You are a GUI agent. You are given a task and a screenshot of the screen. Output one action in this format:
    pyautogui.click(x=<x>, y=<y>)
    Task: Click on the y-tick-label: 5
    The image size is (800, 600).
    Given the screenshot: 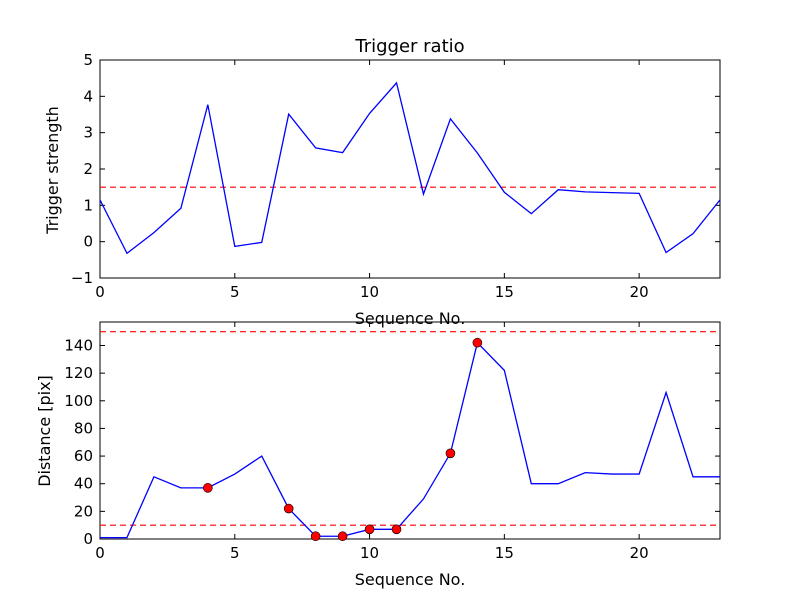 What is the action you would take?
    pyautogui.click(x=88, y=60)
    